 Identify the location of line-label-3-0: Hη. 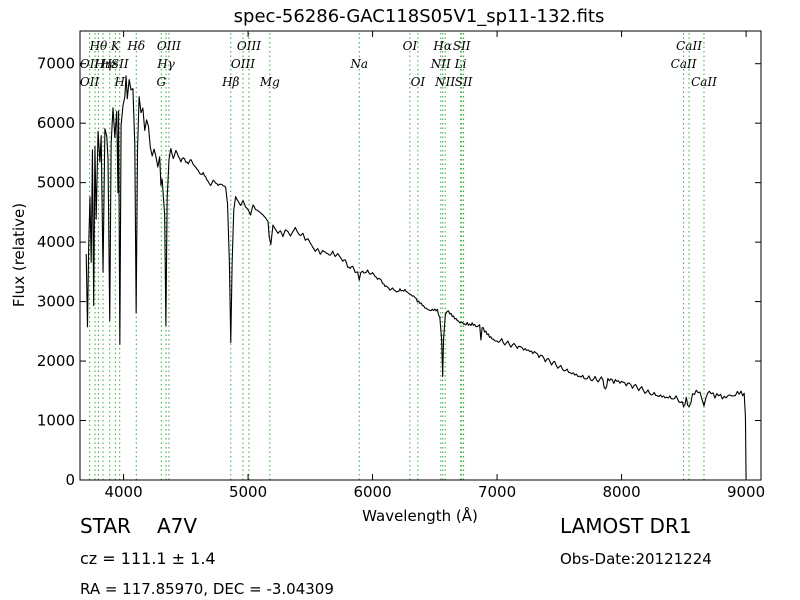
(102, 64).